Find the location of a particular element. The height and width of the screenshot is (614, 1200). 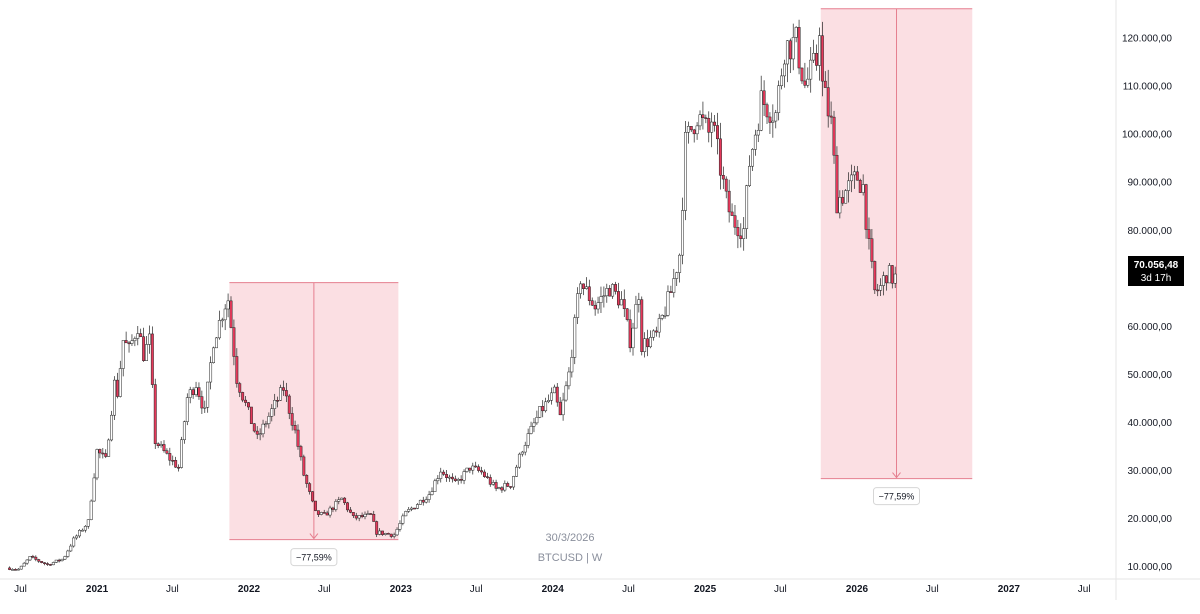

time-tick-label: 2022 is located at coordinates (249, 589).